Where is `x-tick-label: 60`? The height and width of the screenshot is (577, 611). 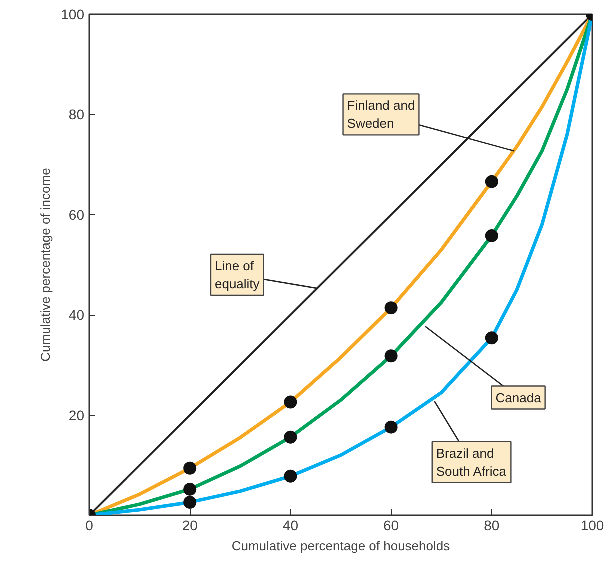
x-tick-label: 60 is located at coordinates (392, 526).